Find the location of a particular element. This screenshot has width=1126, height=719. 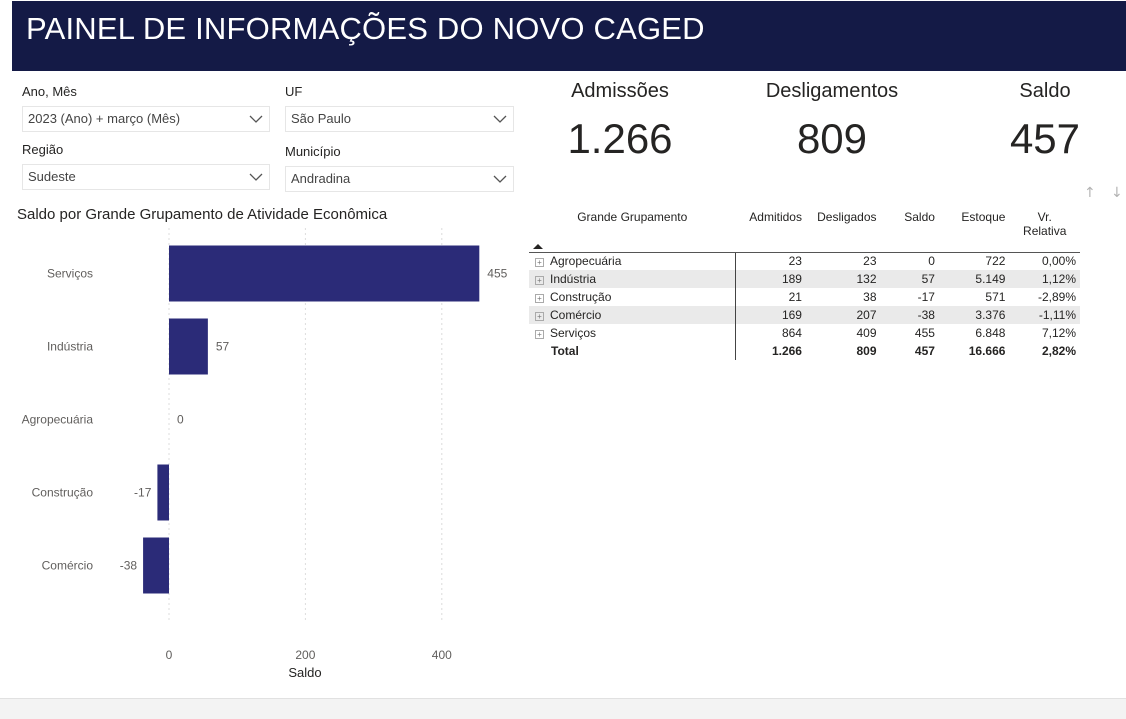

table-row: + Comércio 169 207 -38 3.376 -1,11% is located at coordinates (804, 315).